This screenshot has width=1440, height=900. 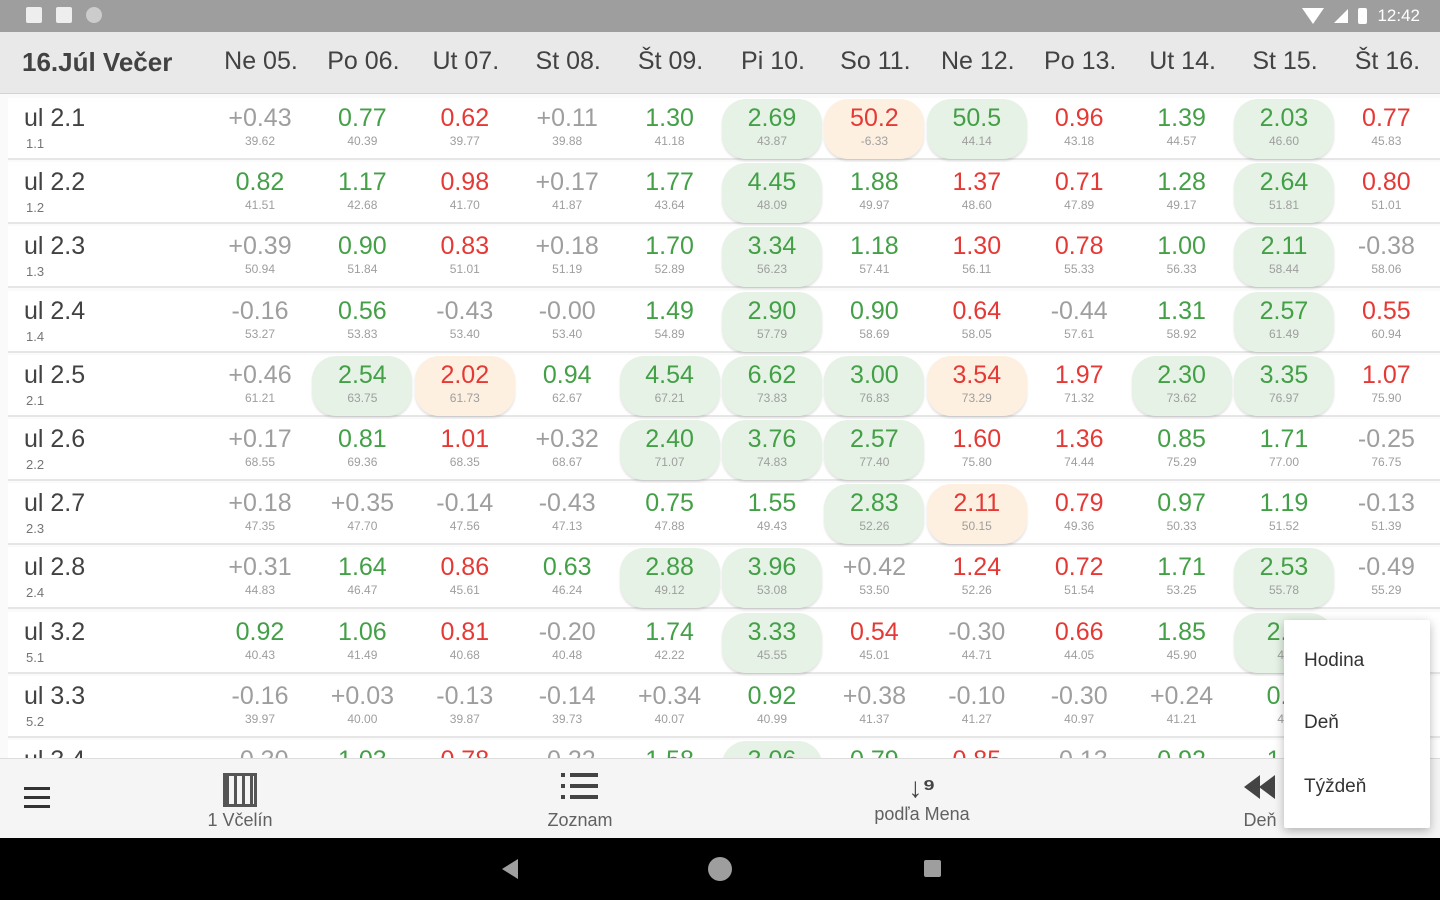 I want to click on weight-cell: 2.11 58.44, so click(x=1284, y=257).